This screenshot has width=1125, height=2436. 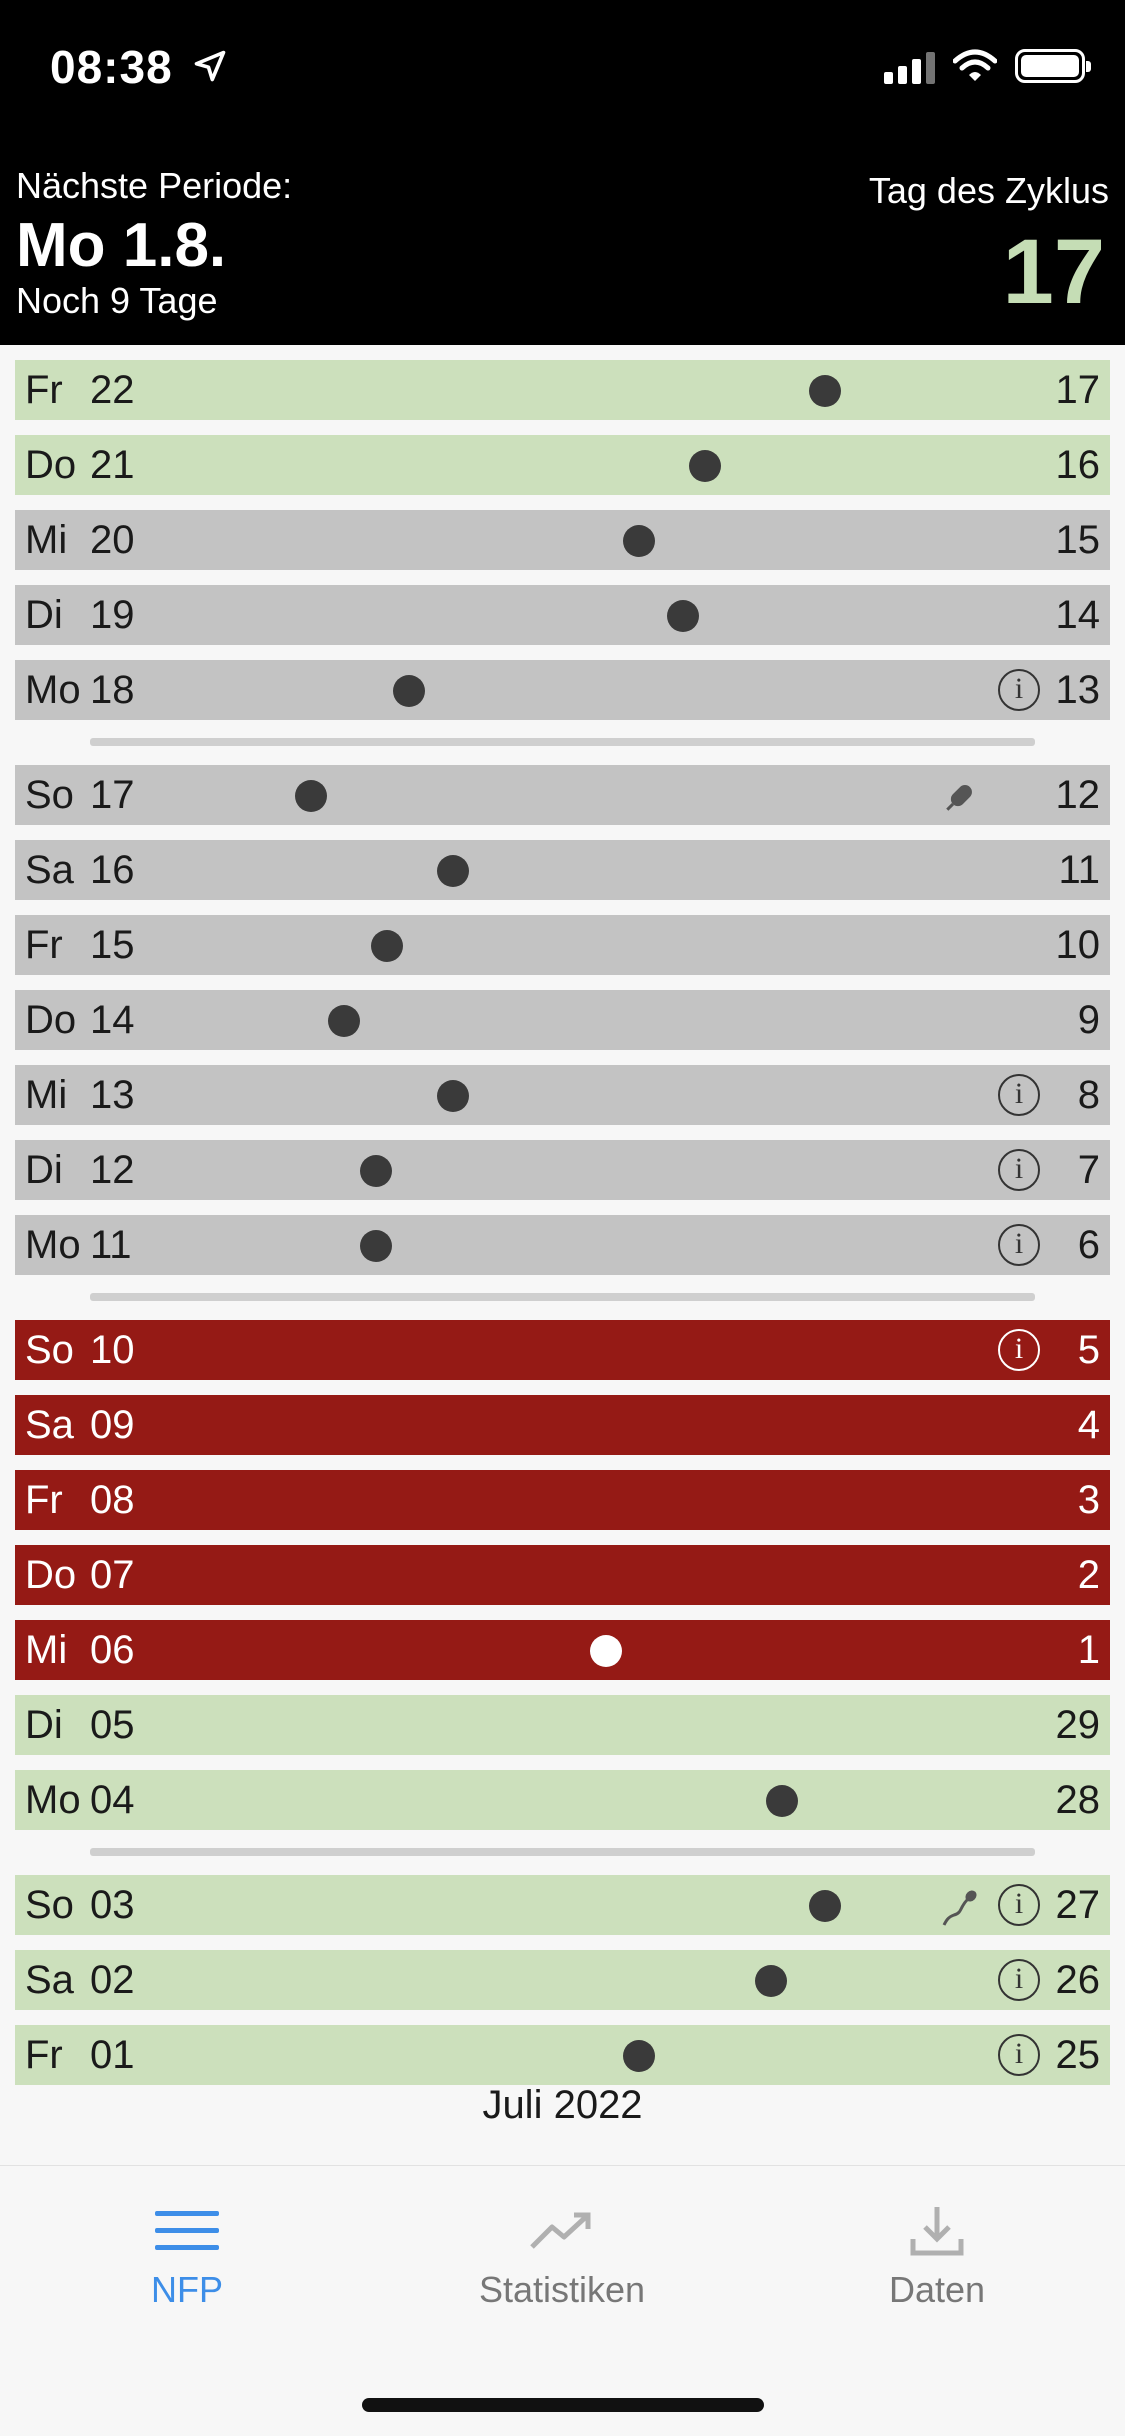 What do you see at coordinates (1078, 615) in the screenshot?
I see `cycle-day-number: 14` at bounding box center [1078, 615].